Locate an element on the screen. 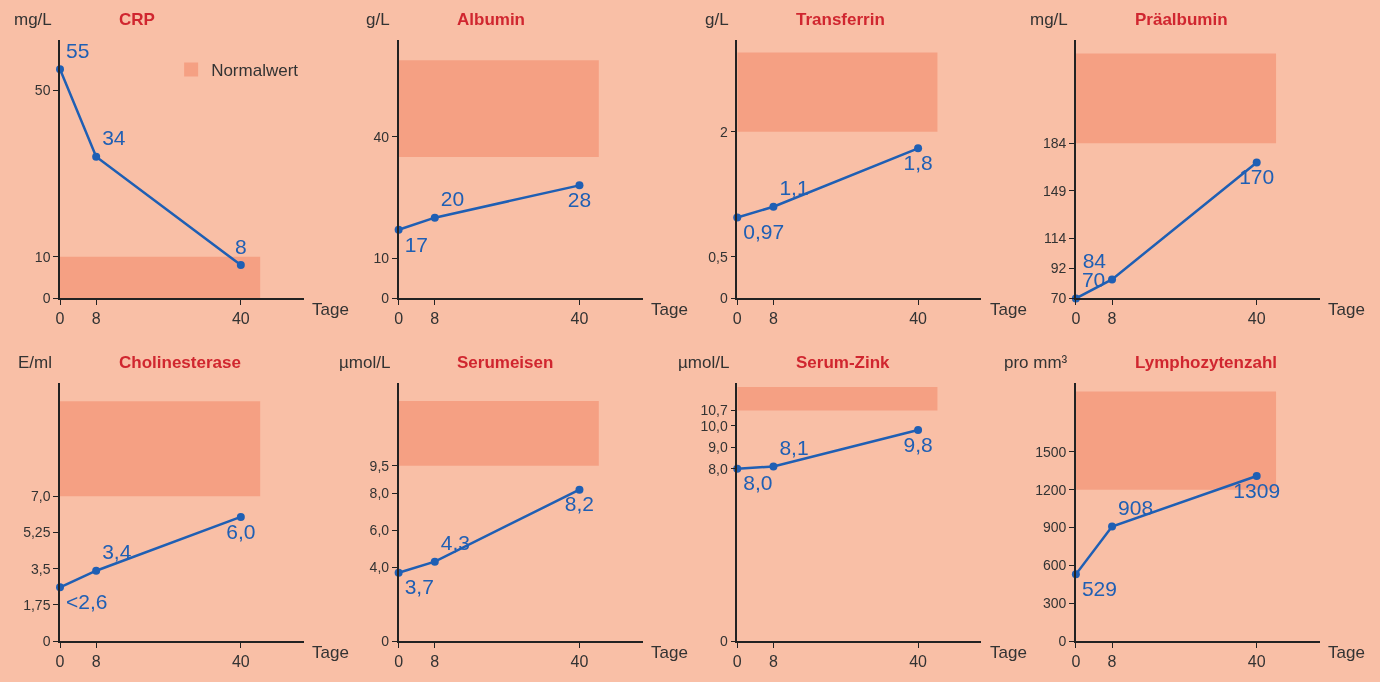  data-label: 55 is located at coordinates (78, 50).